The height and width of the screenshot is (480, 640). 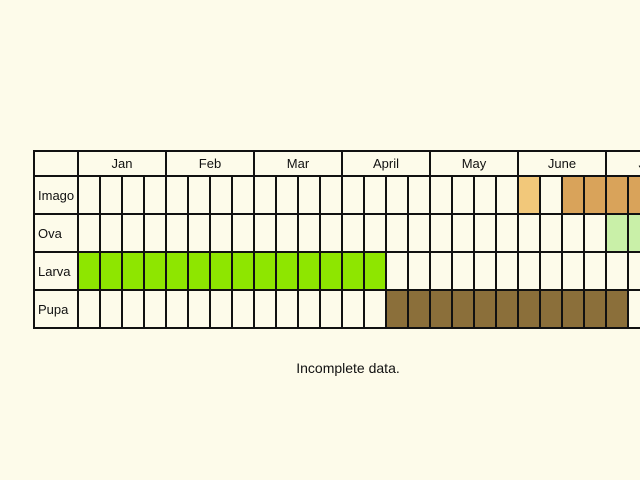 I want to click on stage-label-ova: Ova, so click(x=50, y=233).